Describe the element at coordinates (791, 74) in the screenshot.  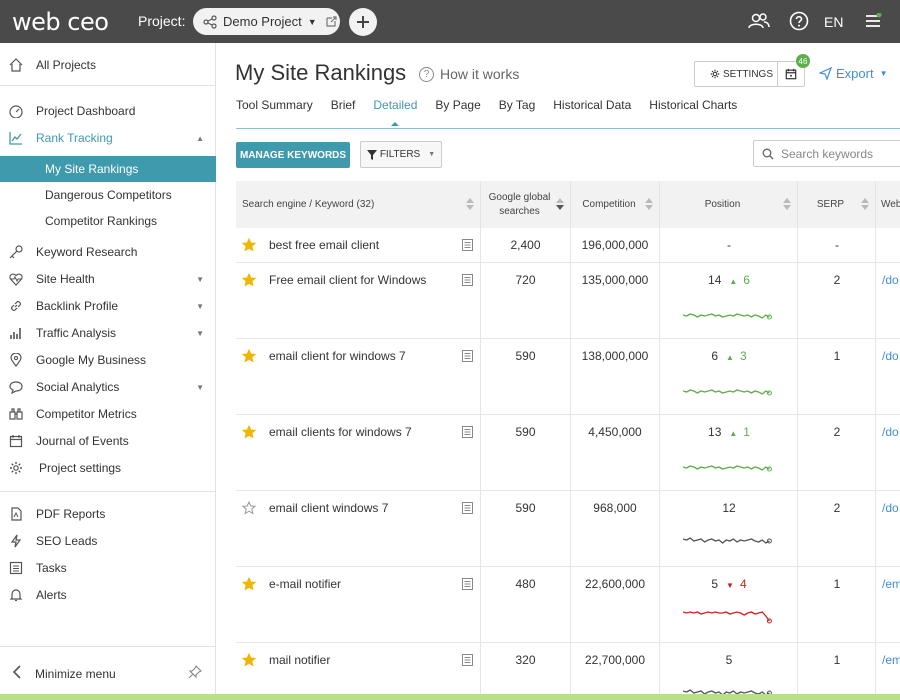
I see `events-button` at that location.